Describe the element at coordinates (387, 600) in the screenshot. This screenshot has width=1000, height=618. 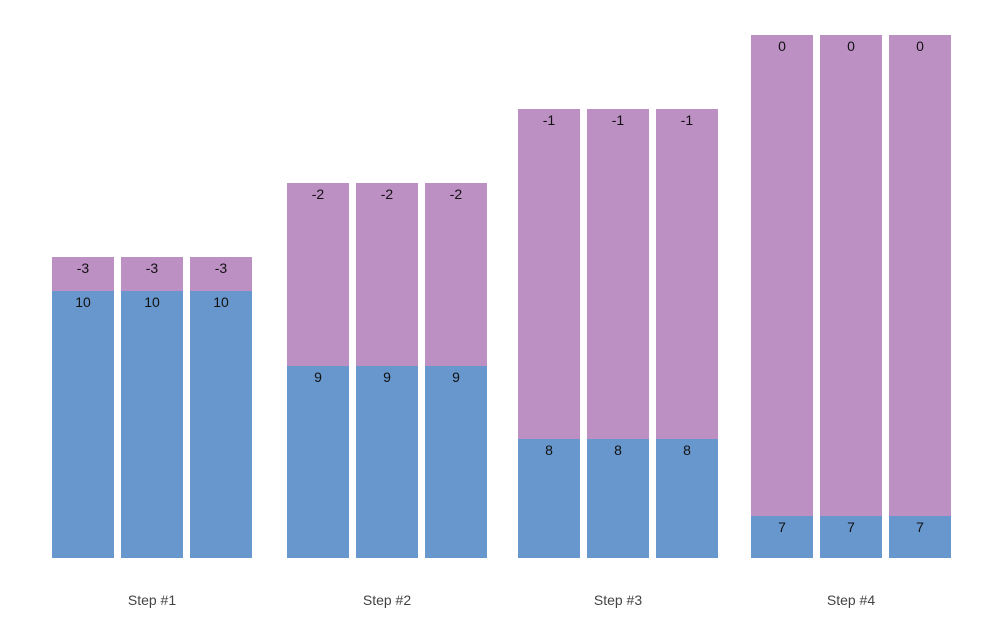
I see `x-tick-label: Step #2` at that location.